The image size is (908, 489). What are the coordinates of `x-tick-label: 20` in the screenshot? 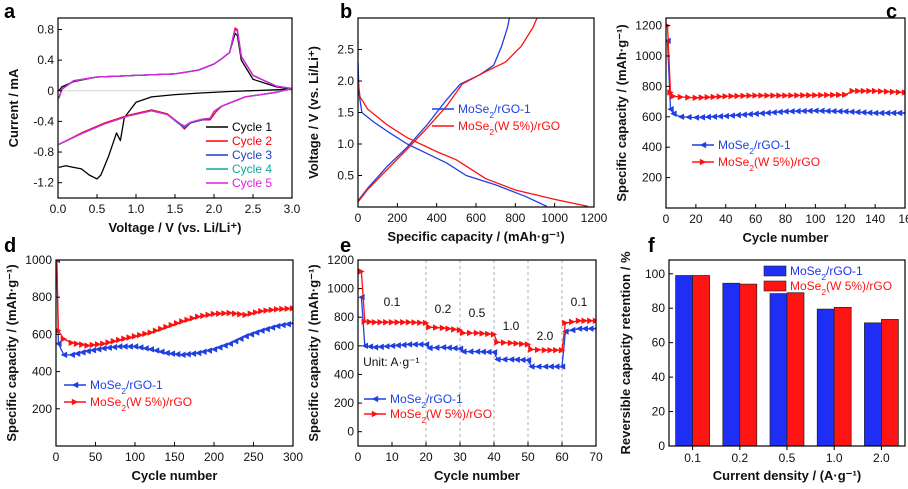 It's located at (426, 457).